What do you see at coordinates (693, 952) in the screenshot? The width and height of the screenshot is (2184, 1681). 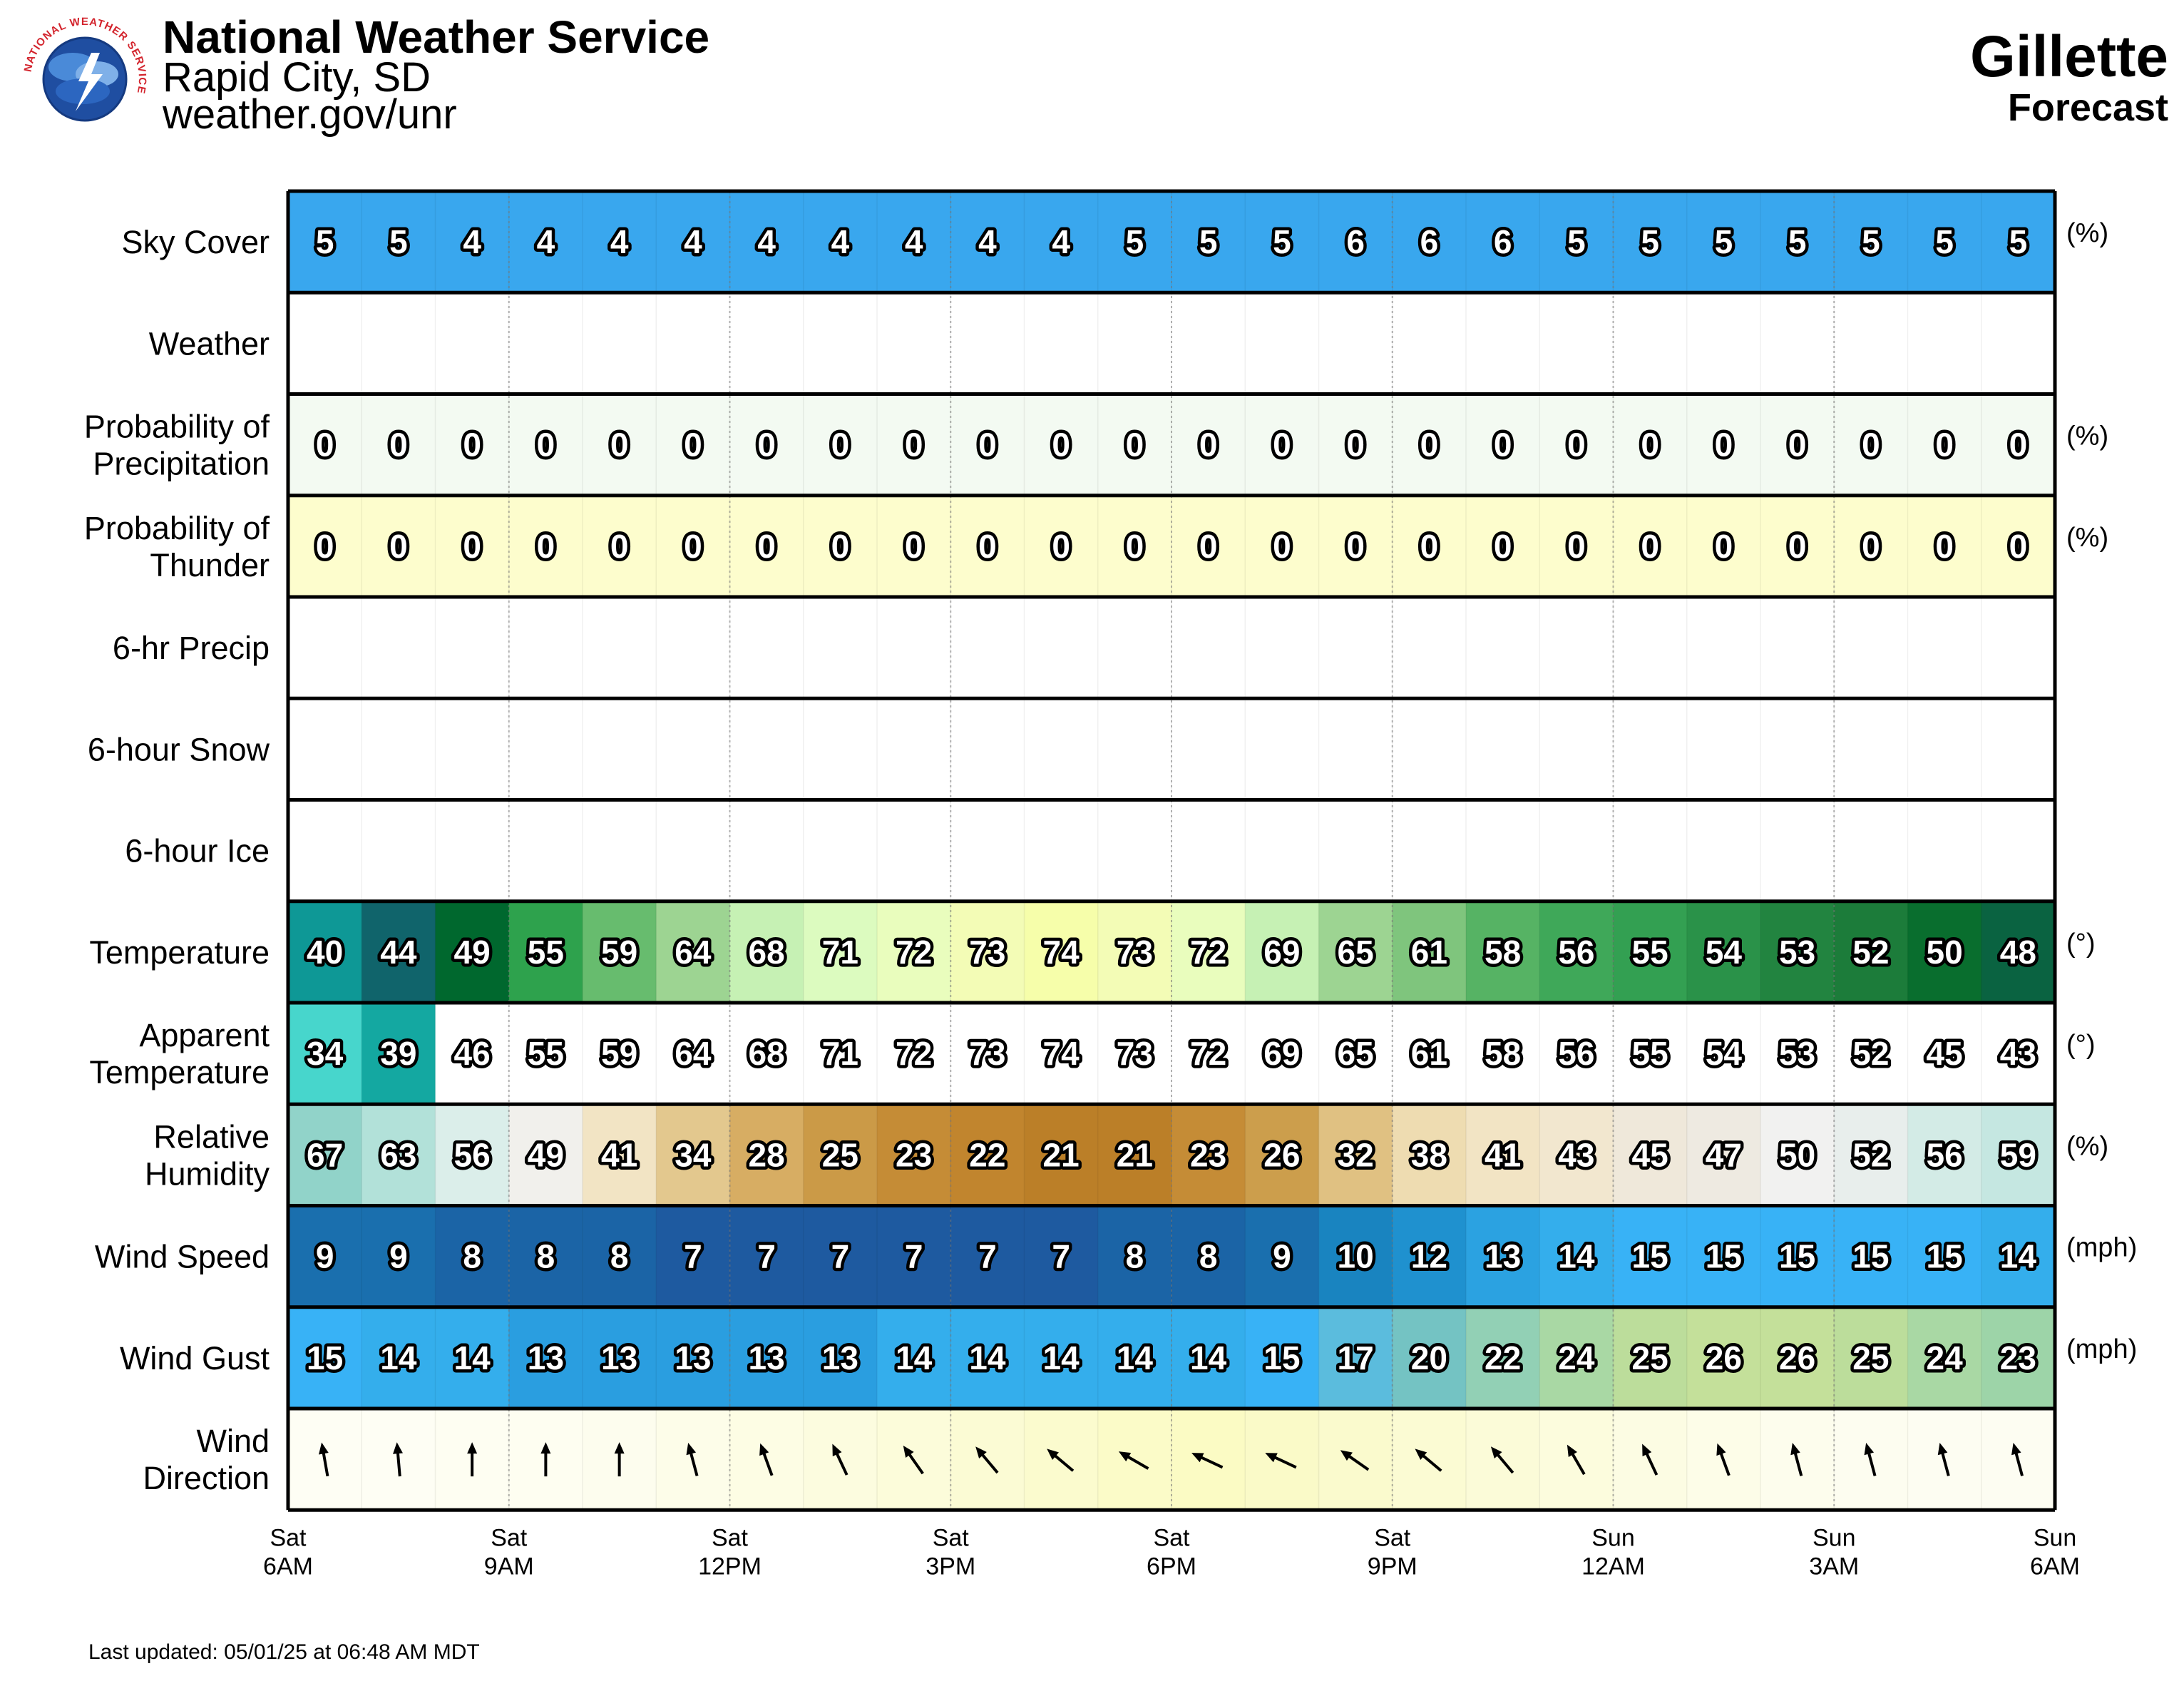 I see `cell-value: 64` at bounding box center [693, 952].